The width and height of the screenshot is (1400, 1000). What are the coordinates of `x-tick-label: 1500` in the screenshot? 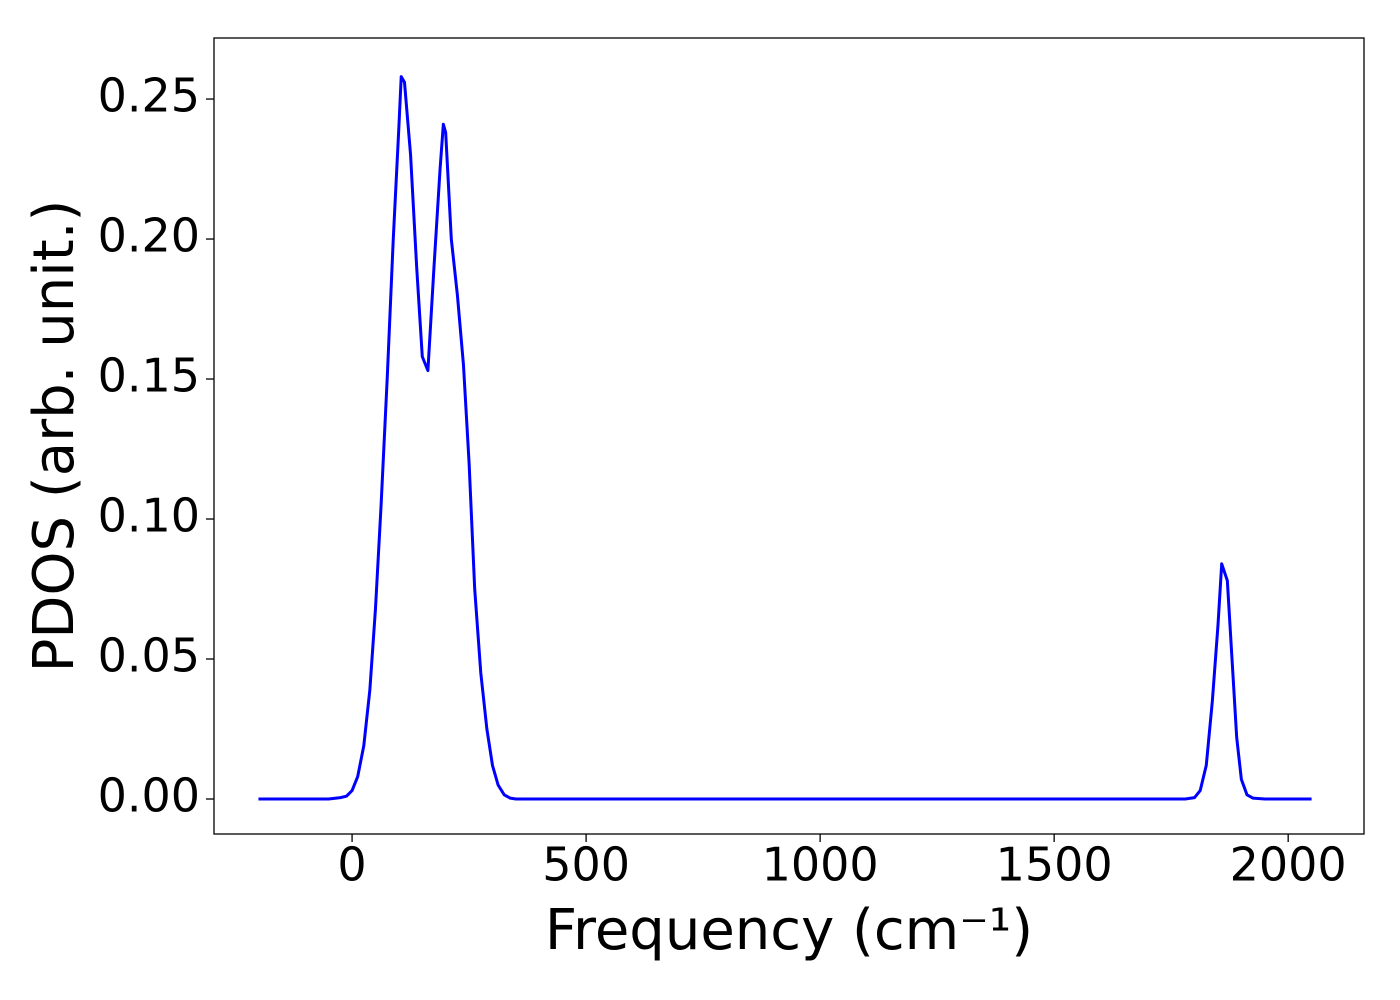 It's located at (1054, 865).